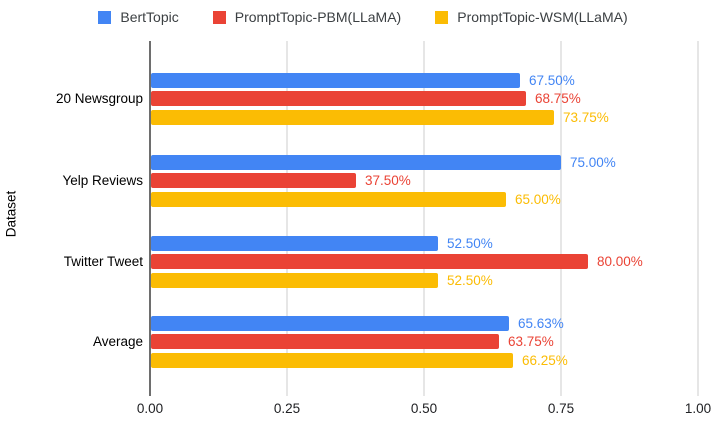  I want to click on value-label: 63.75%, so click(531, 341).